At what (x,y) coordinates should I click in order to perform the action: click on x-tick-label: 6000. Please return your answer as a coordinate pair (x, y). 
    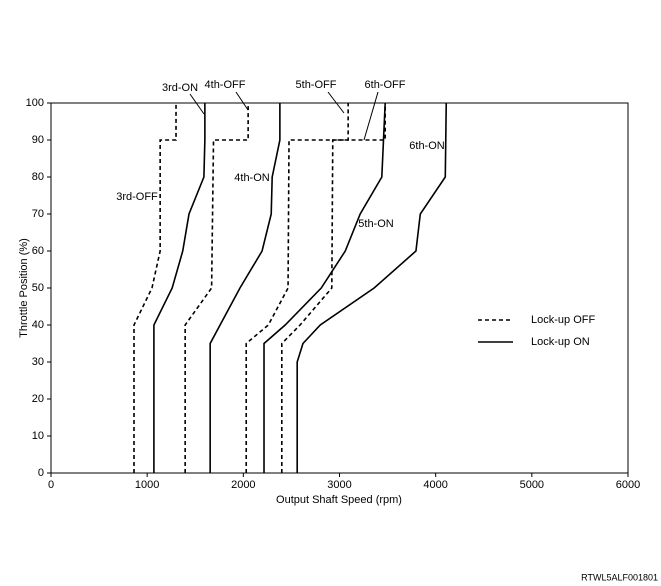
    Looking at the image, I should click on (628, 485).